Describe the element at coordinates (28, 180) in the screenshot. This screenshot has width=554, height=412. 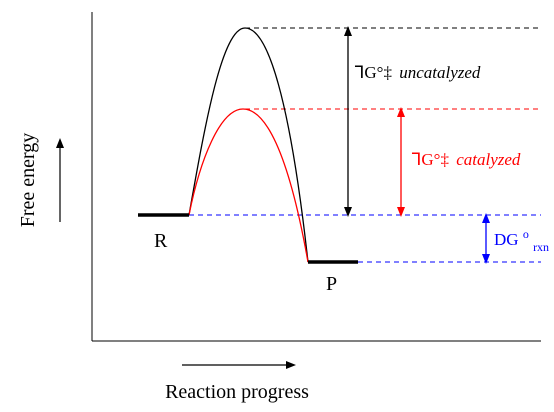
I see `y-axis-label: Free energy` at that location.